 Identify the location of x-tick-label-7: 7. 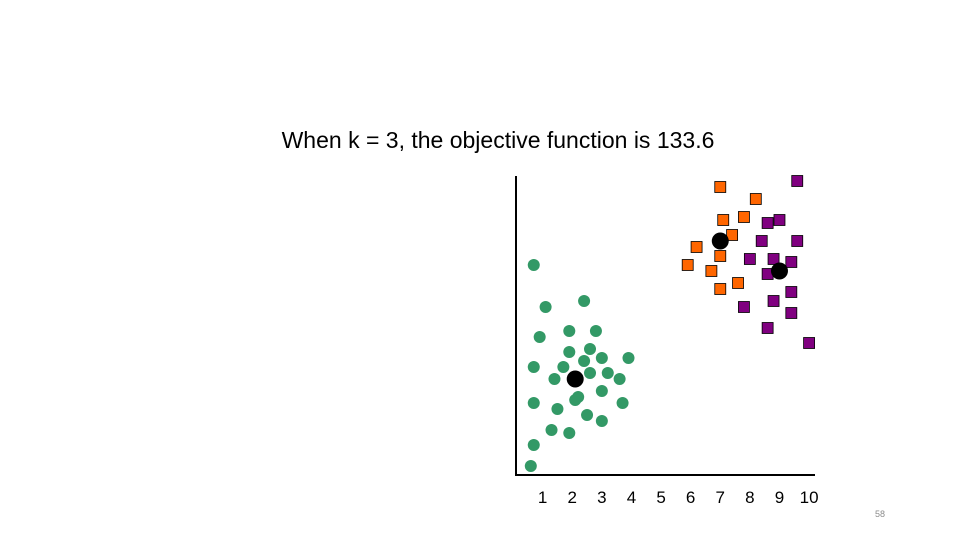
(720, 497).